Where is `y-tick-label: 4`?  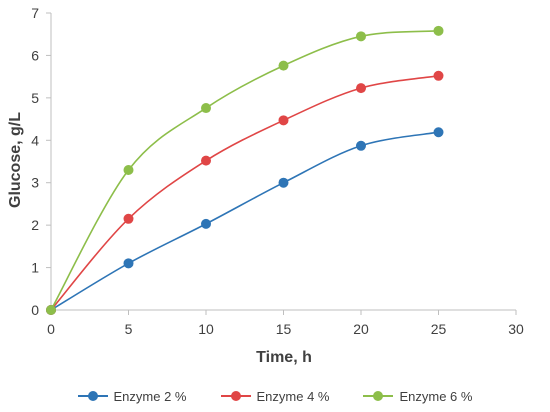 y-tick-label: 4 is located at coordinates (35, 140).